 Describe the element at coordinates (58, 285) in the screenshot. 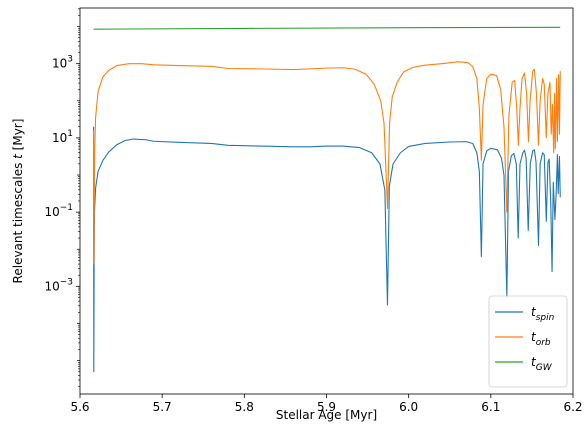

I see `y-tick-label: 10⁻³` at that location.